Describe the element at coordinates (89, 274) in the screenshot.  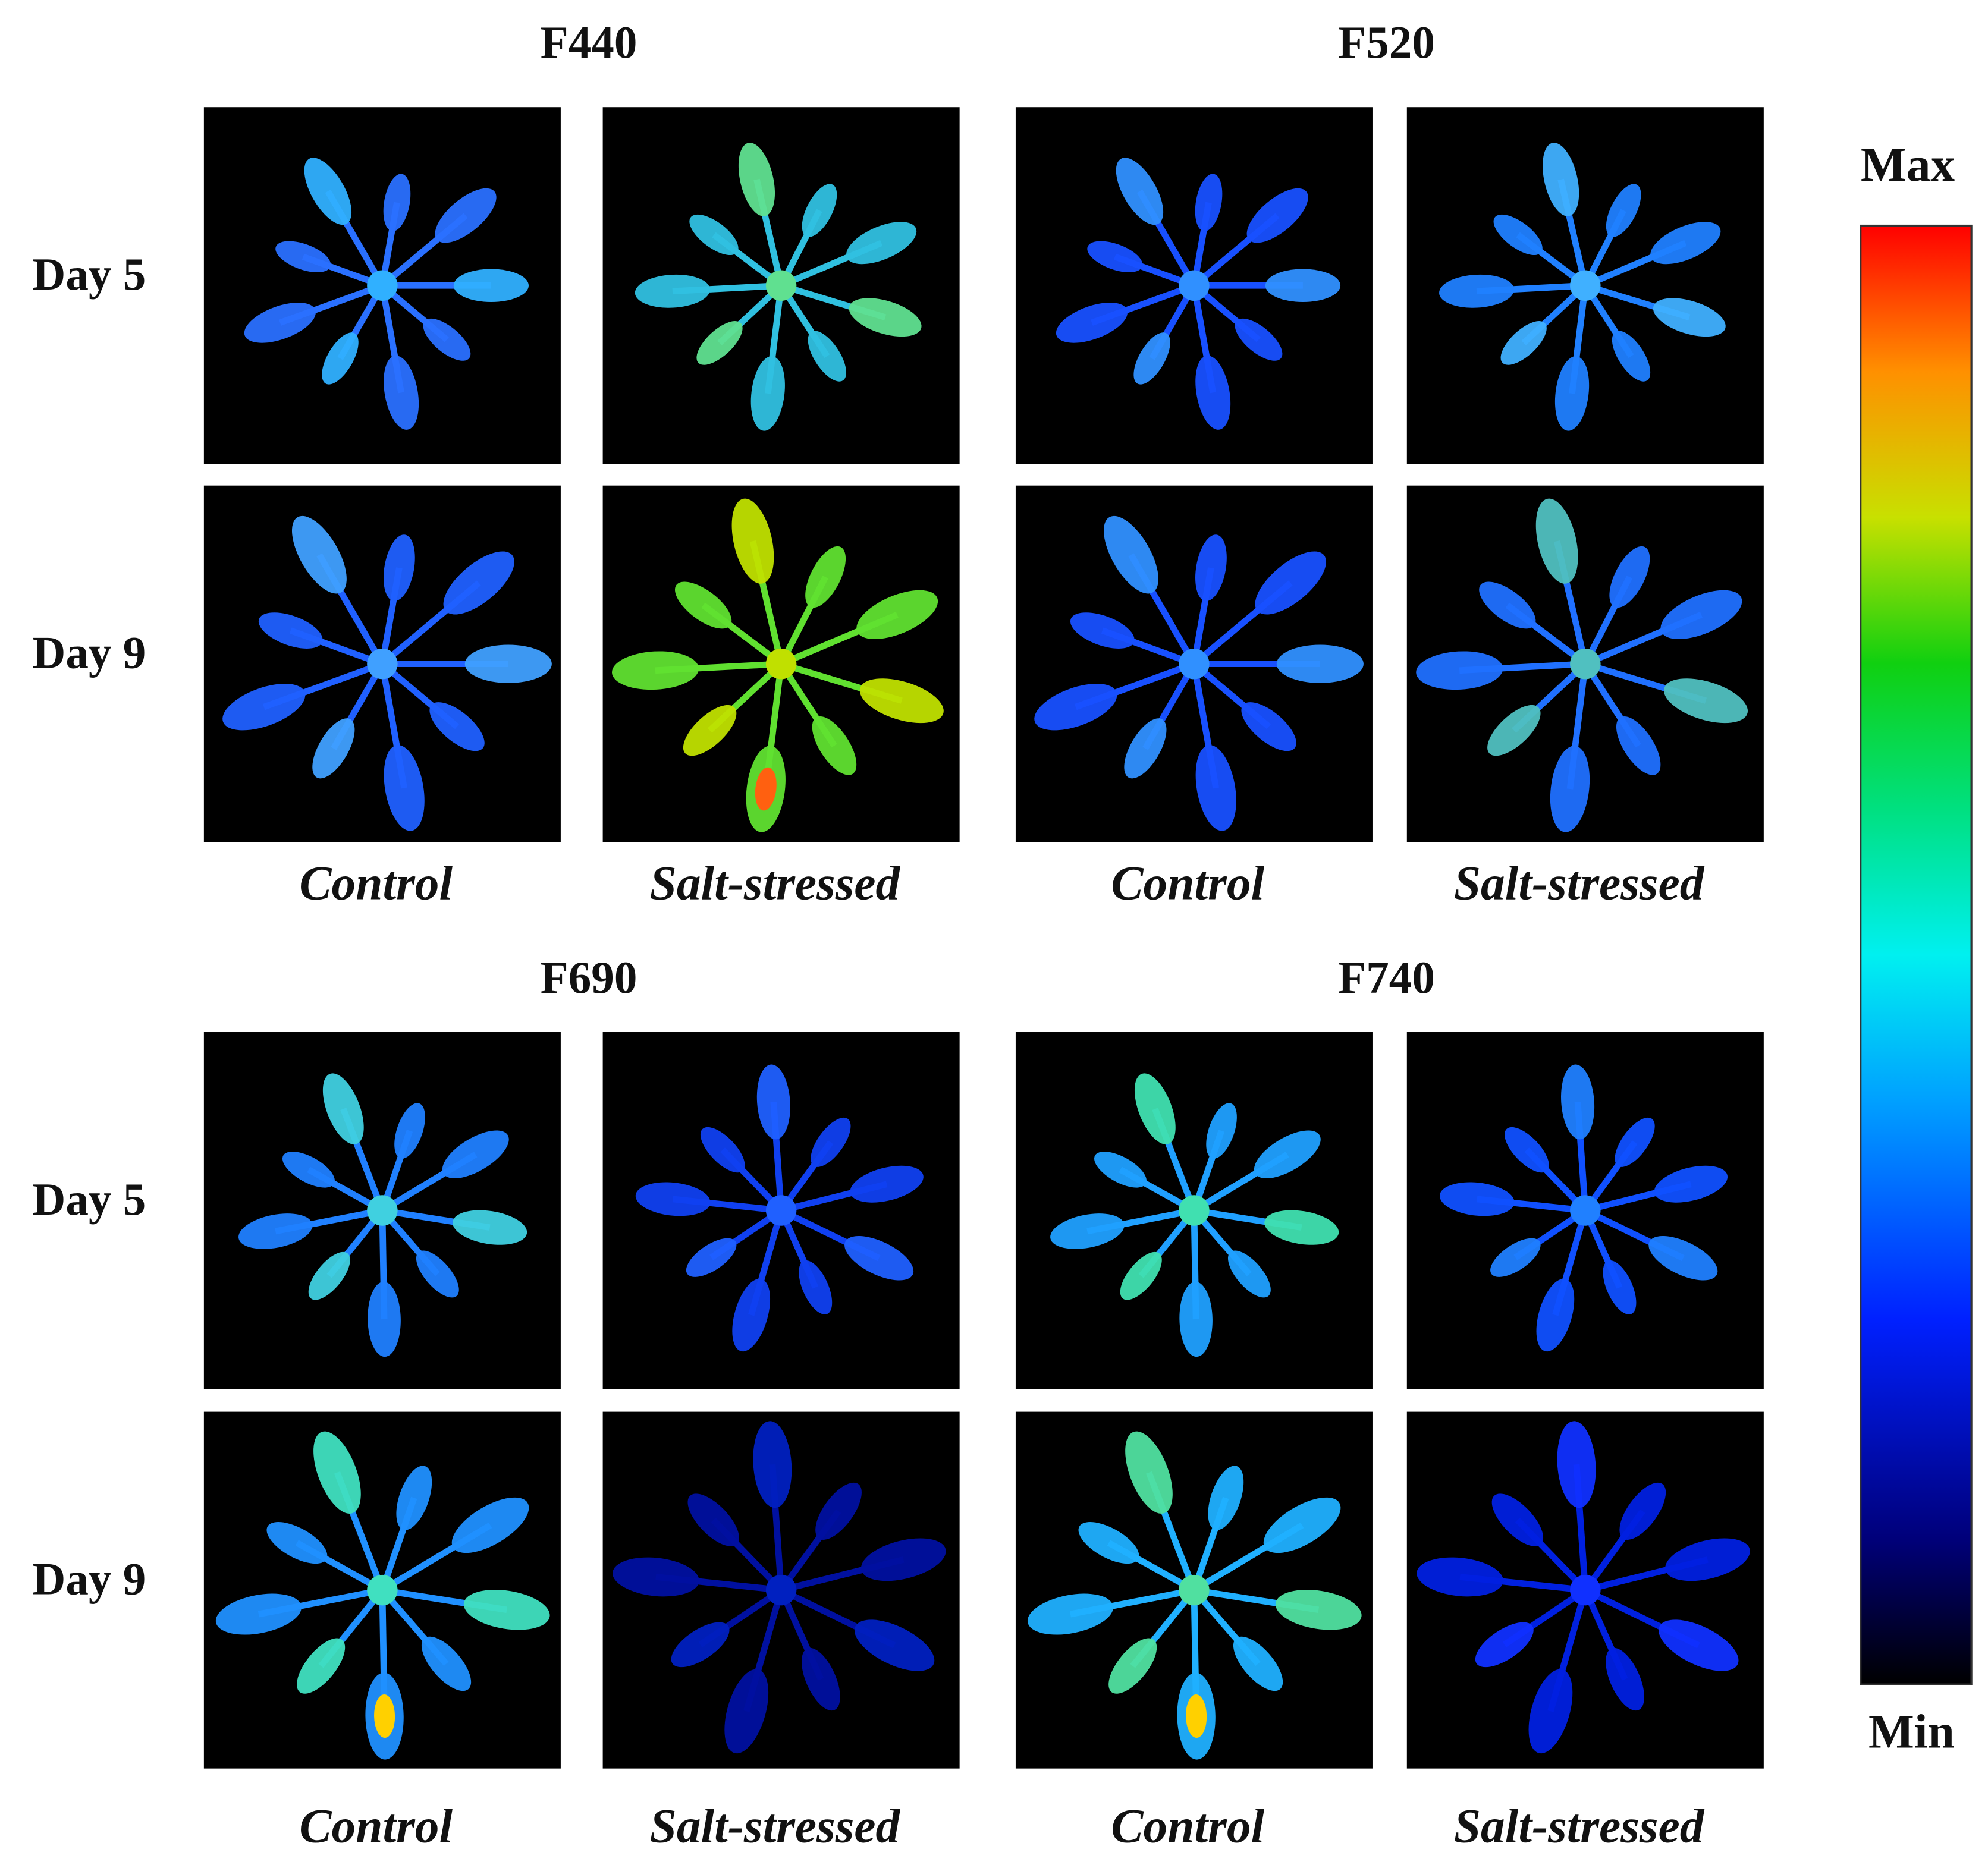
I see `row-label: Day 5` at that location.